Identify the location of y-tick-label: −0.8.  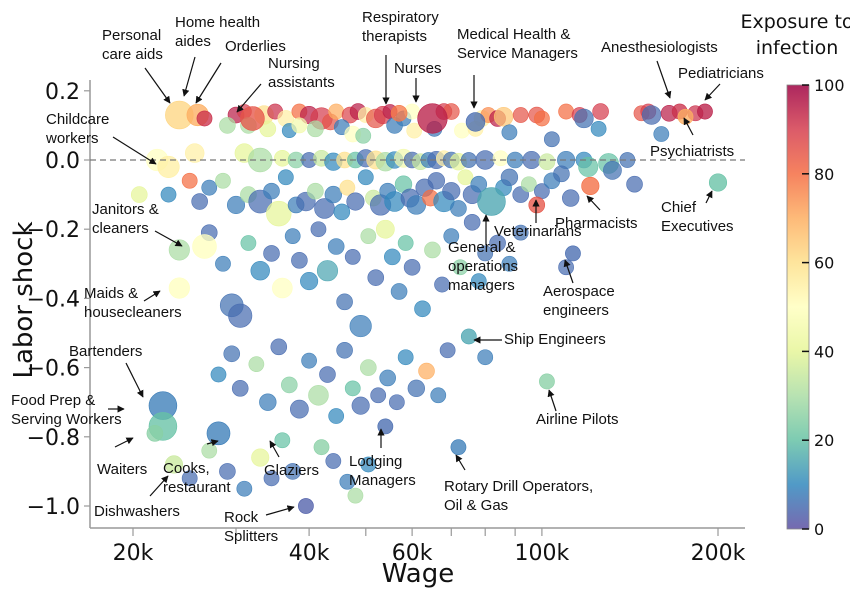
(53, 438).